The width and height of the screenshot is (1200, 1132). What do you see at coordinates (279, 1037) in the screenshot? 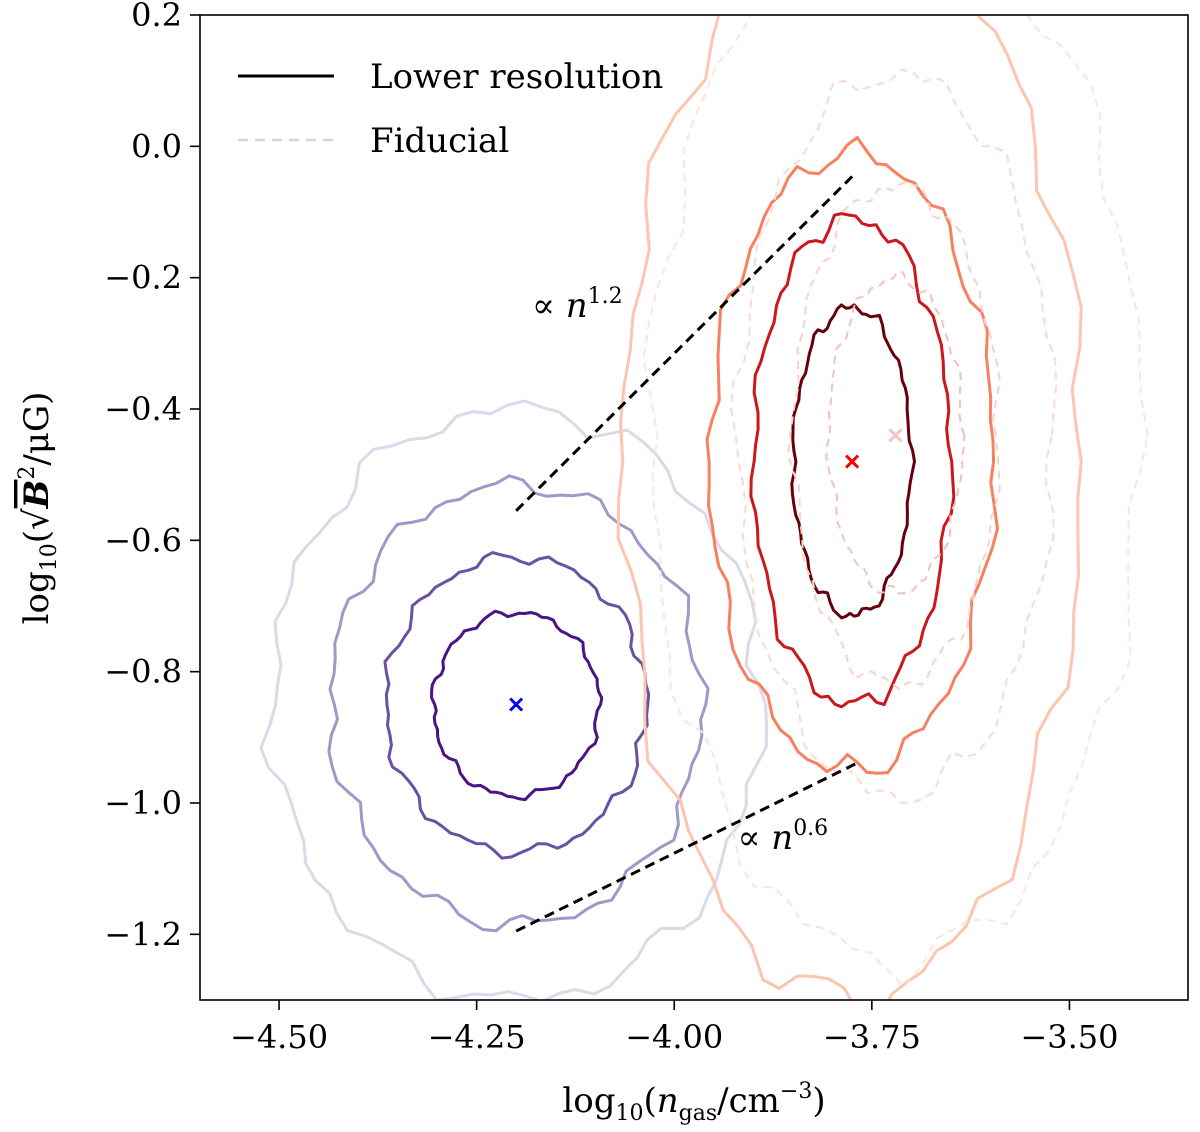
I see `x-tick-label: −4.50` at bounding box center [279, 1037].